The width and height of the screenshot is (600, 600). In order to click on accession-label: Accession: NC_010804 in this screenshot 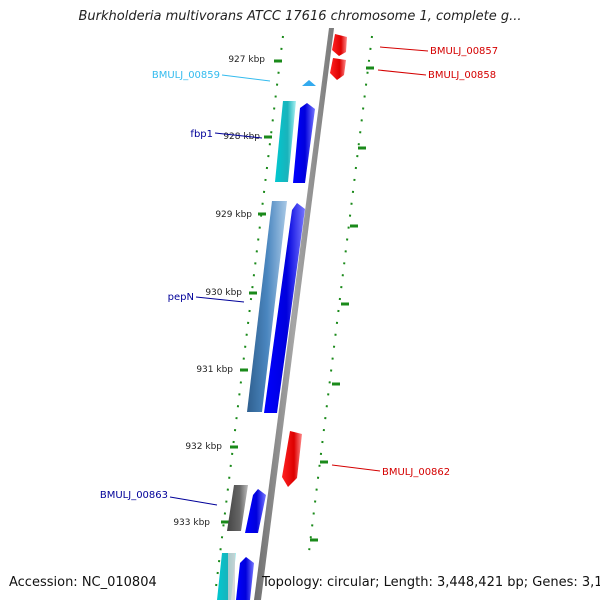, I will do `click(83, 582)`.